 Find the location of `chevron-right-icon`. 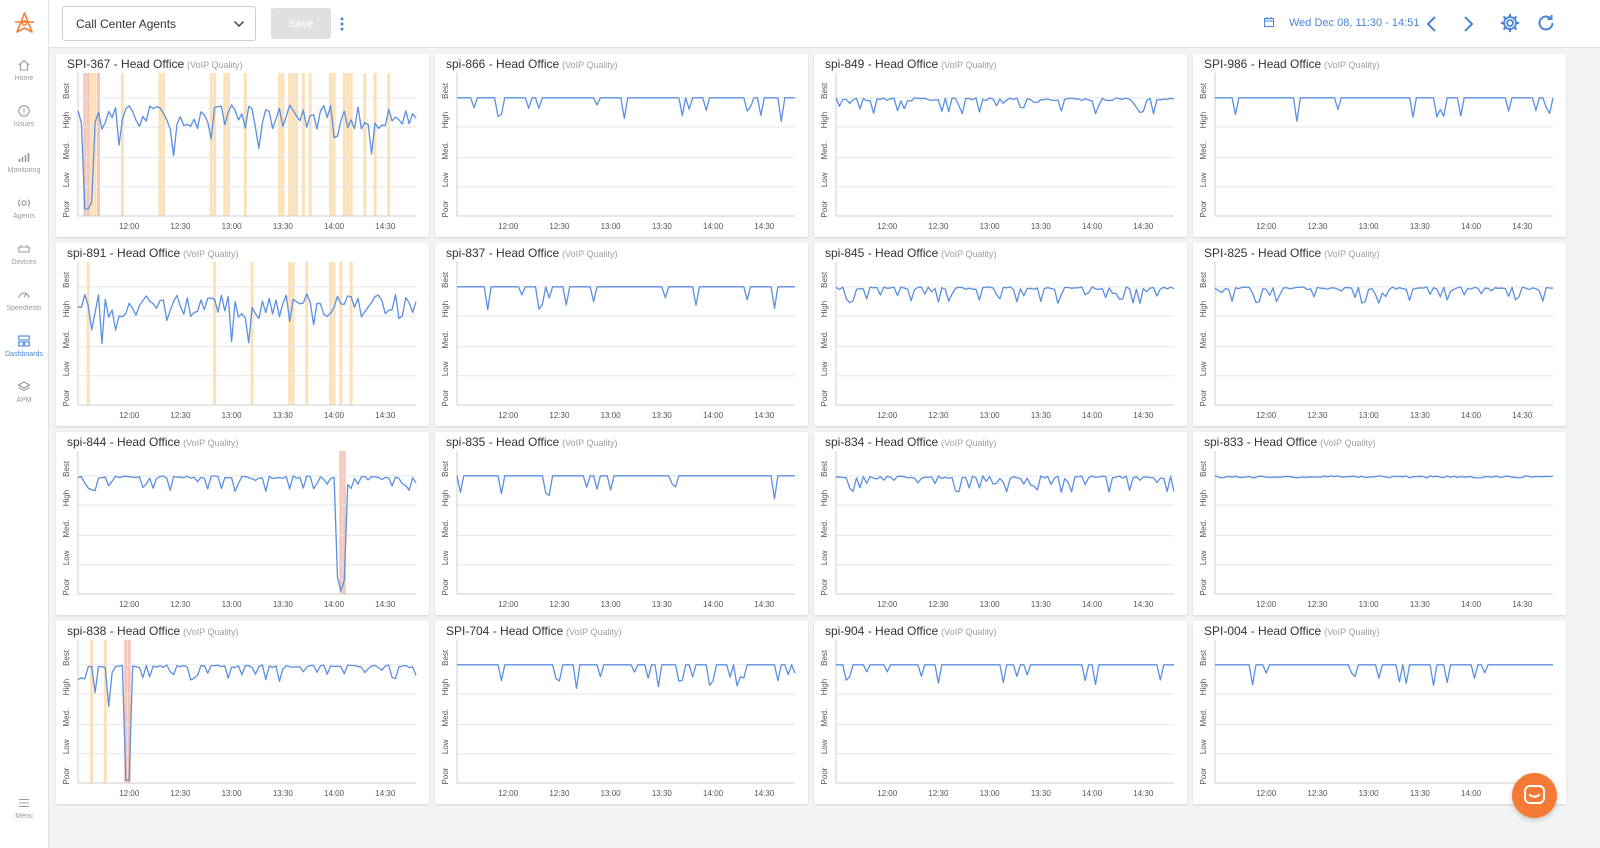

chevron-right-icon is located at coordinates (1468, 24).